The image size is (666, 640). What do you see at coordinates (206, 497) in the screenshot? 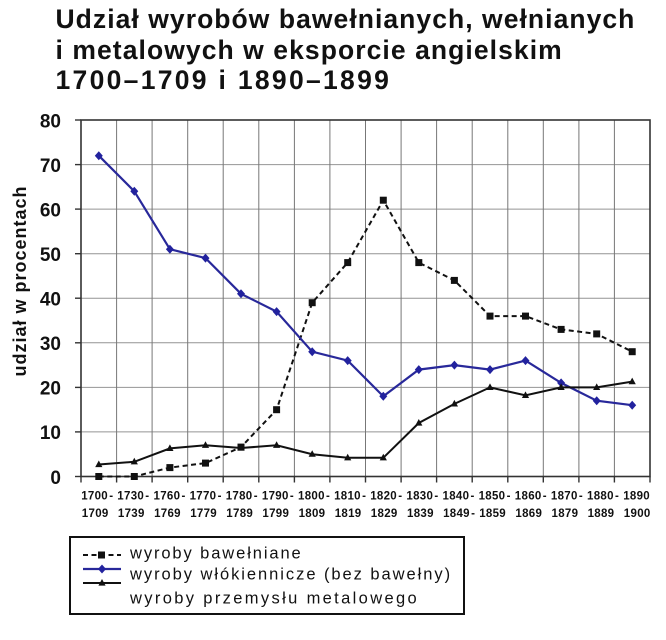
I see `svg-text: 1770-` at bounding box center [206, 497].